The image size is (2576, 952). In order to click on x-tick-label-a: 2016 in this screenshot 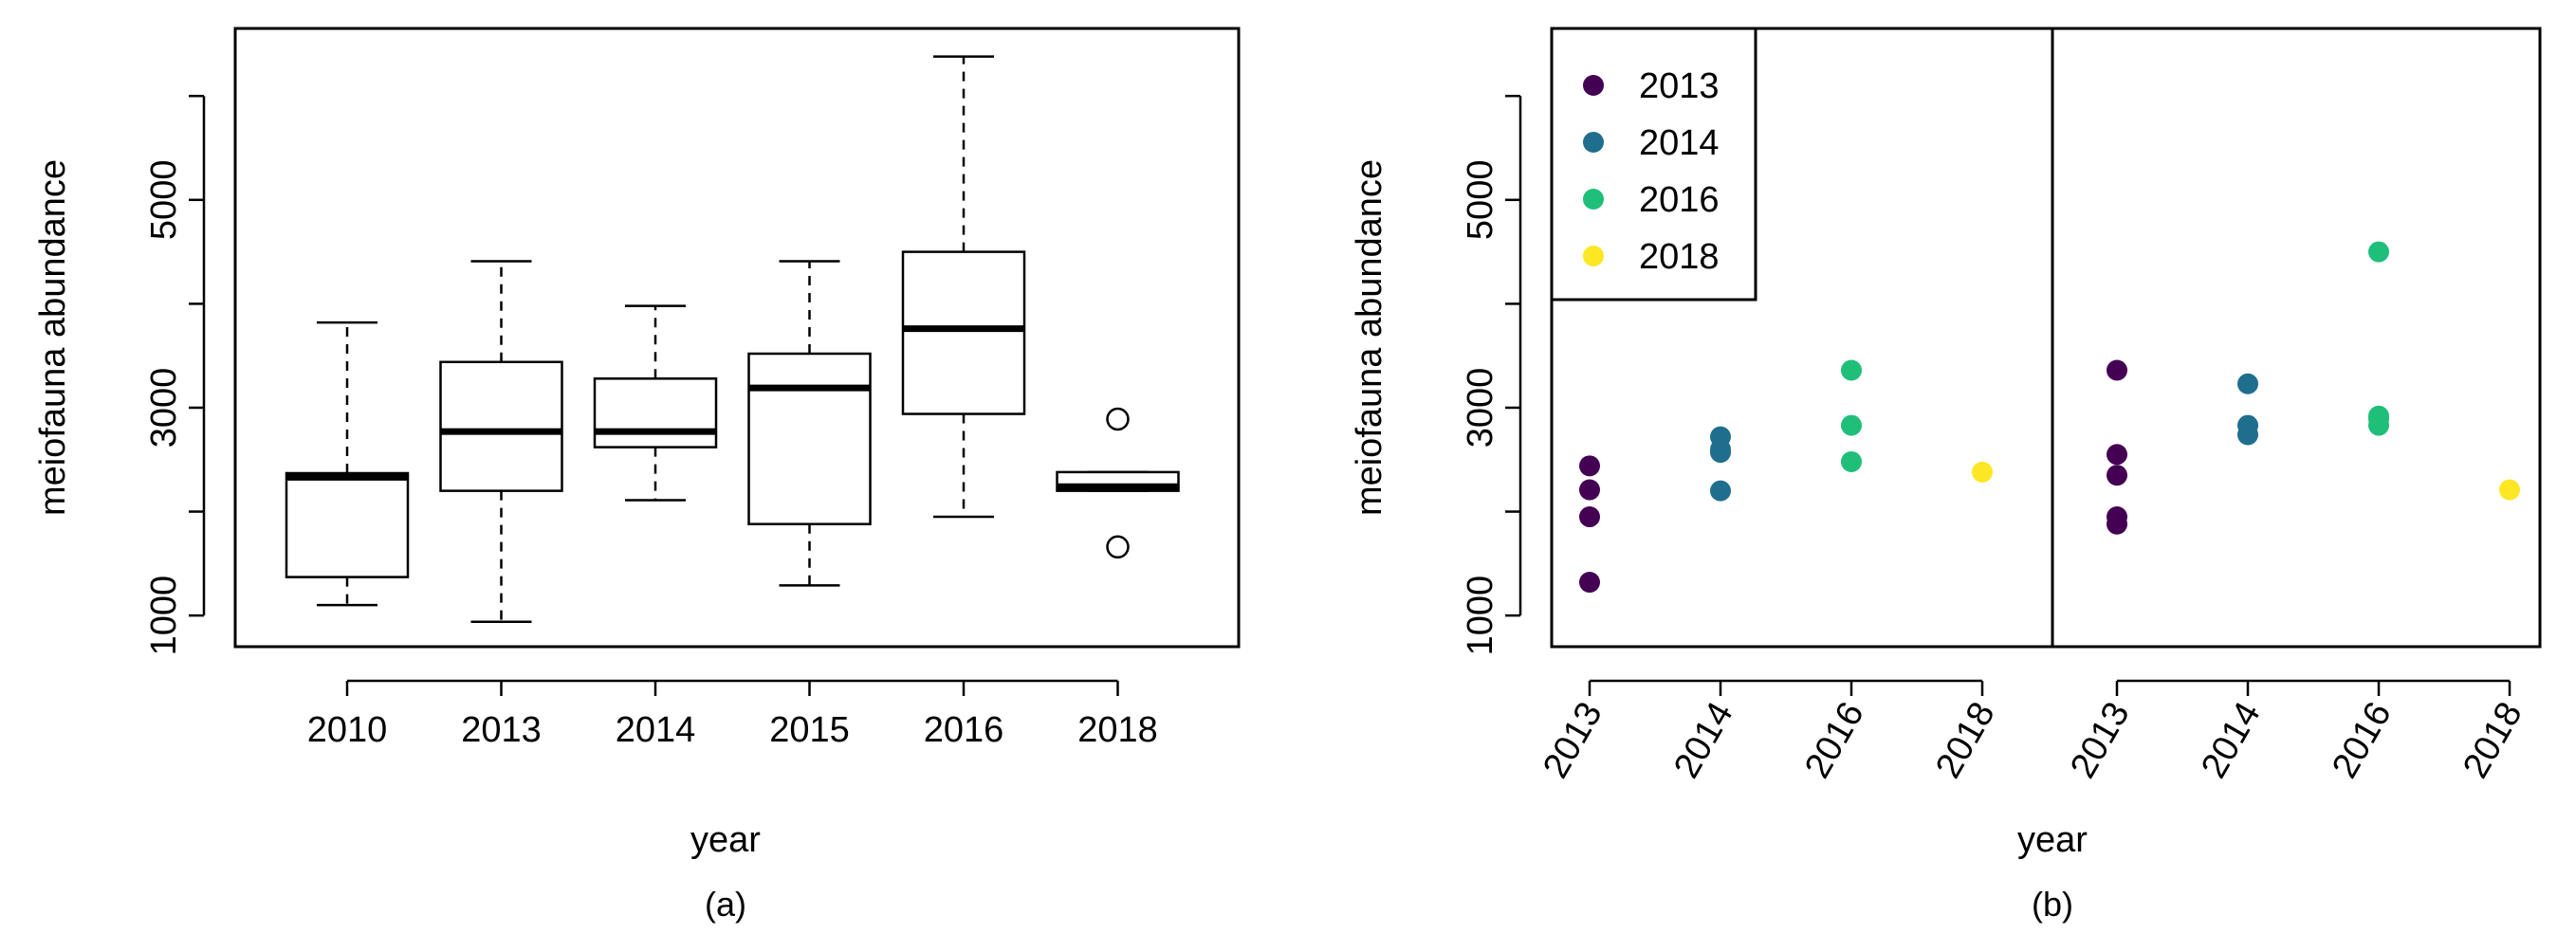, I will do `click(964, 730)`.